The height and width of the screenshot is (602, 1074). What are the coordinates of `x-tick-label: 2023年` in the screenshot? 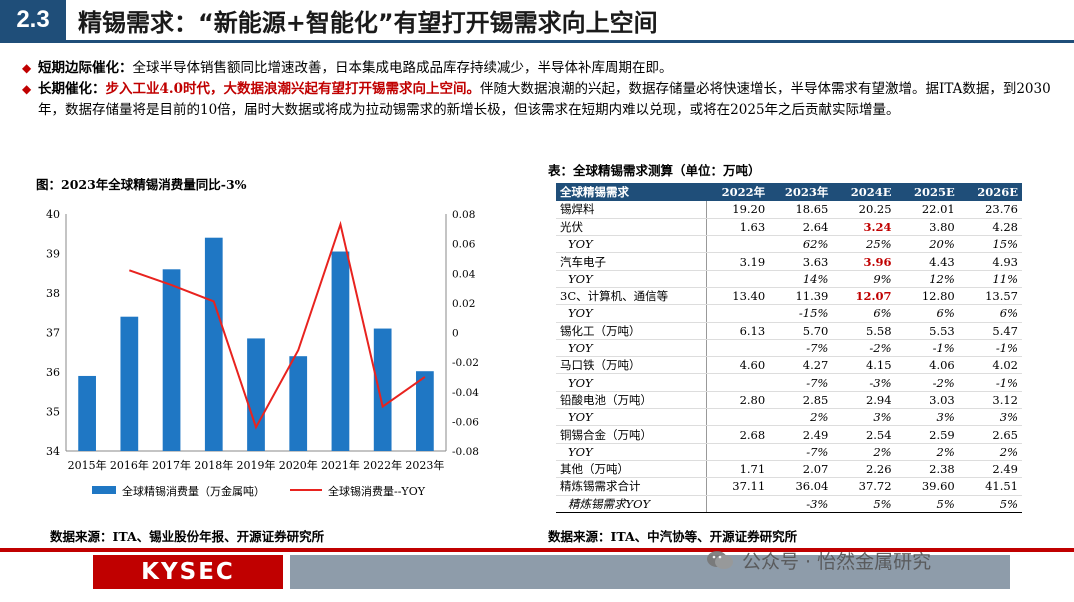 It's located at (424, 465).